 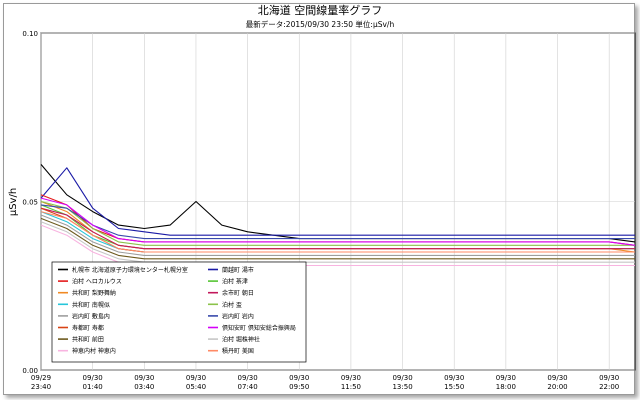 I want to click on chart-subtitle: 最新データ:2015/09/30 23:50 単位:μSv/h, so click(x=320, y=24).